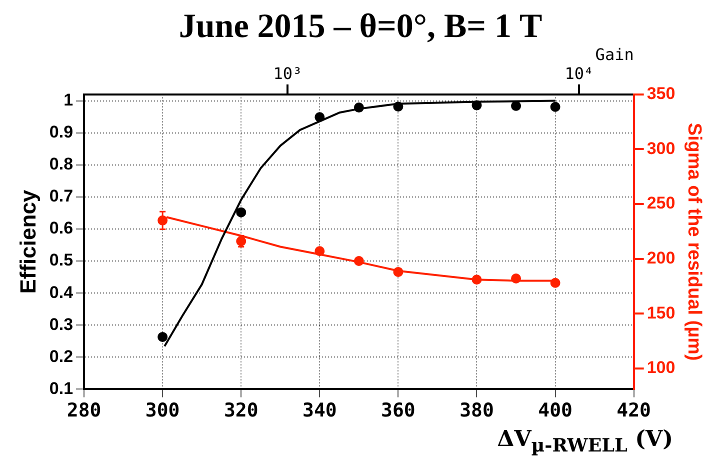 Image resolution: width=721 pixels, height=468 pixels. What do you see at coordinates (661, 148) in the screenshot?
I see `y2-tick-label: 300` at bounding box center [661, 148].